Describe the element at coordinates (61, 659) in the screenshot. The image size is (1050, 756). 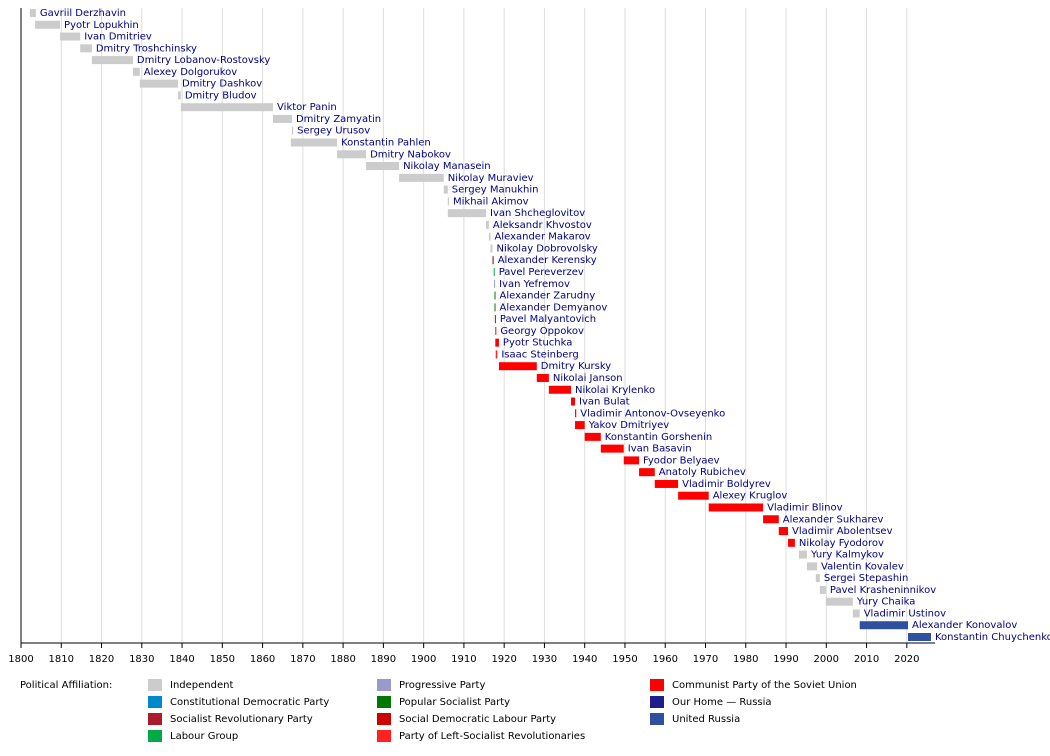
I see `x-tick-label: 1810` at that location.